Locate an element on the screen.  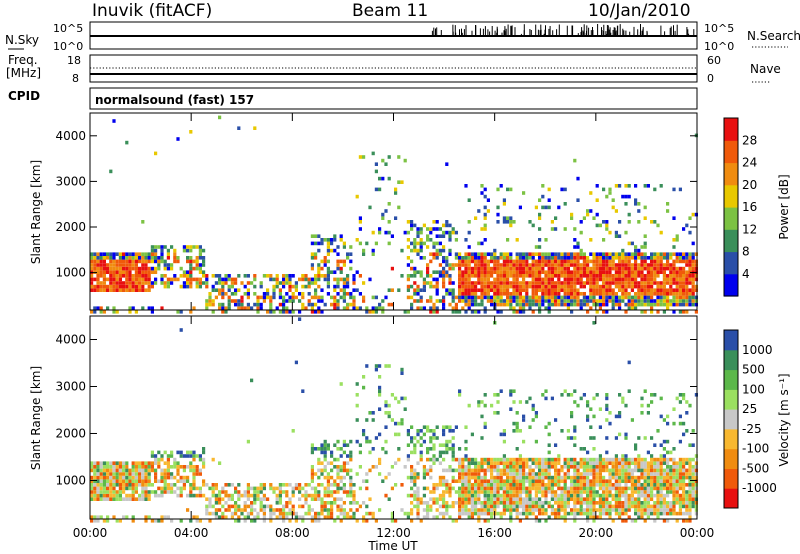
colorbar-tick-label: -1000 is located at coordinates (759, 488).